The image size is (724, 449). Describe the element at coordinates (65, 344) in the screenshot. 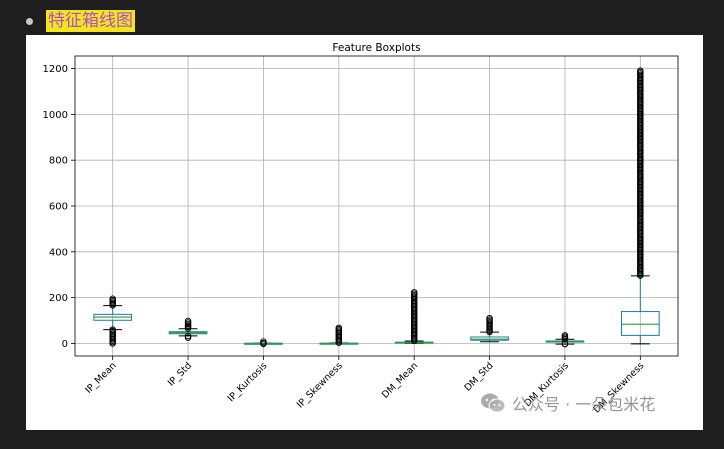

I see `y-tick-label: 0` at that location.